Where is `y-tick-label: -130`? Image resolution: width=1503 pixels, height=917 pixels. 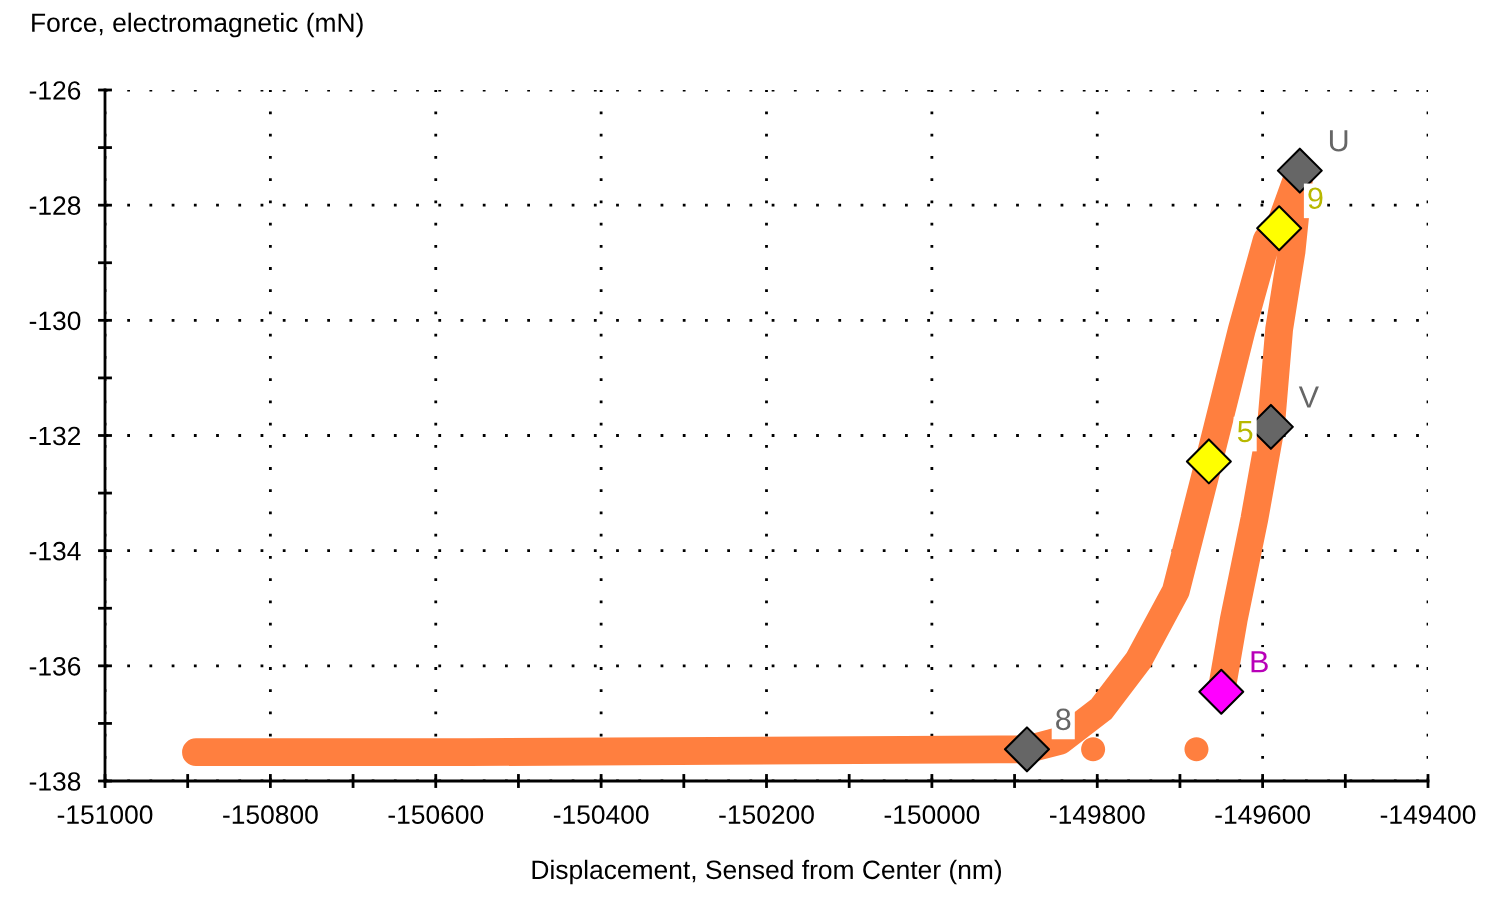 y-tick-label: -130 is located at coordinates (55, 321).